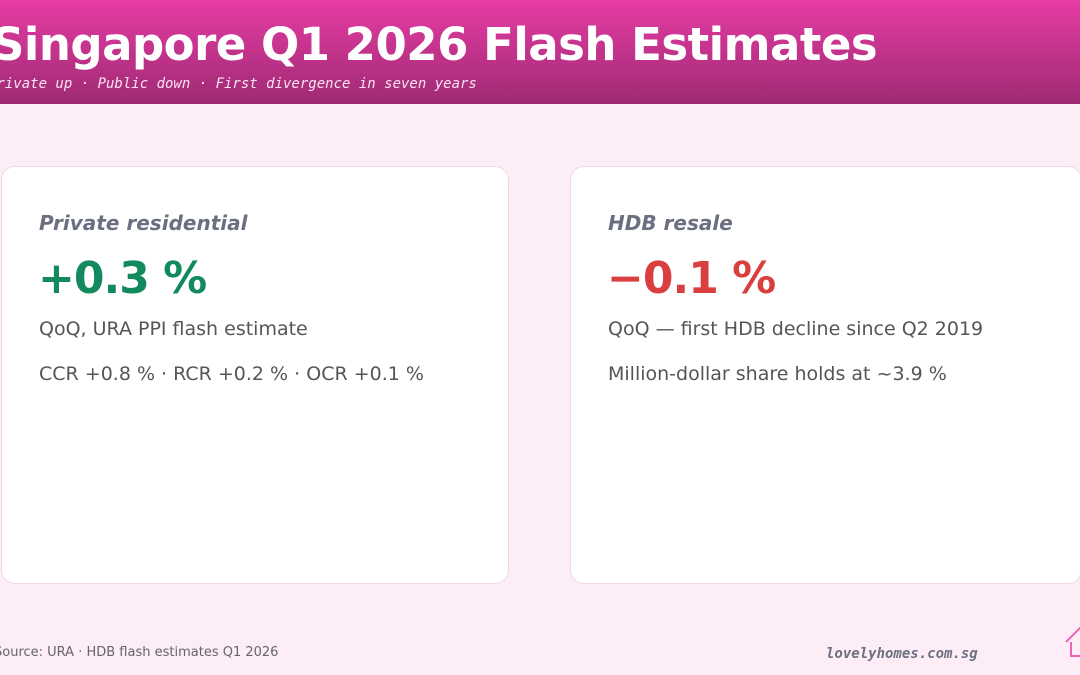  What do you see at coordinates (143, 223) in the screenshot?
I see `card-label: Private residential` at bounding box center [143, 223].